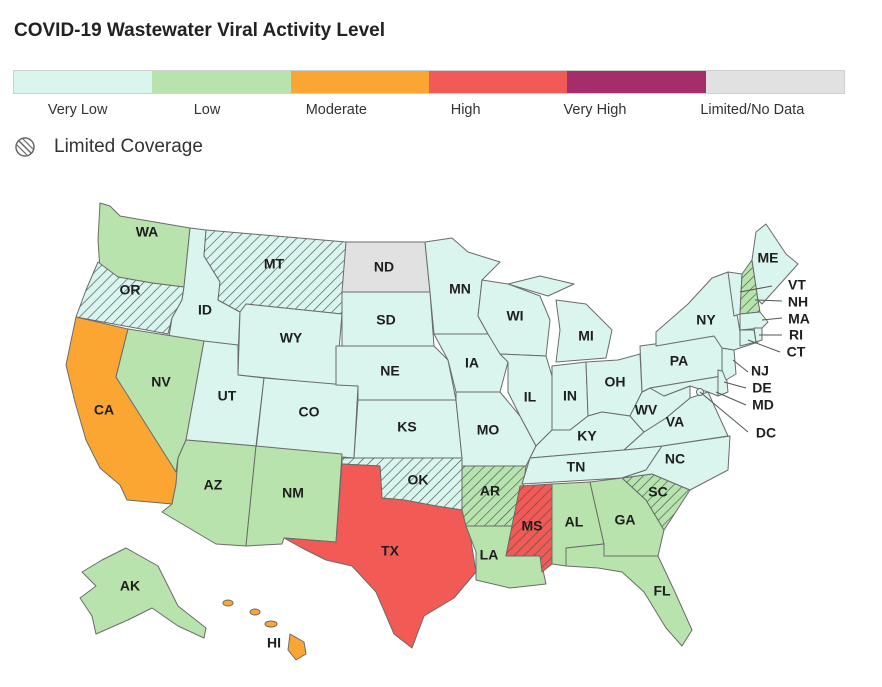  What do you see at coordinates (760, 371) in the screenshot?
I see `label-NJ: NJ` at bounding box center [760, 371].